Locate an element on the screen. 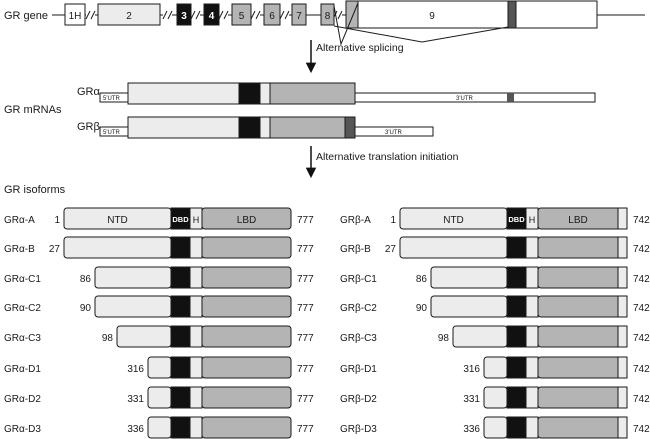 The width and height of the screenshot is (650, 439). alpha-isoform-start: 1 is located at coordinates (57, 220).